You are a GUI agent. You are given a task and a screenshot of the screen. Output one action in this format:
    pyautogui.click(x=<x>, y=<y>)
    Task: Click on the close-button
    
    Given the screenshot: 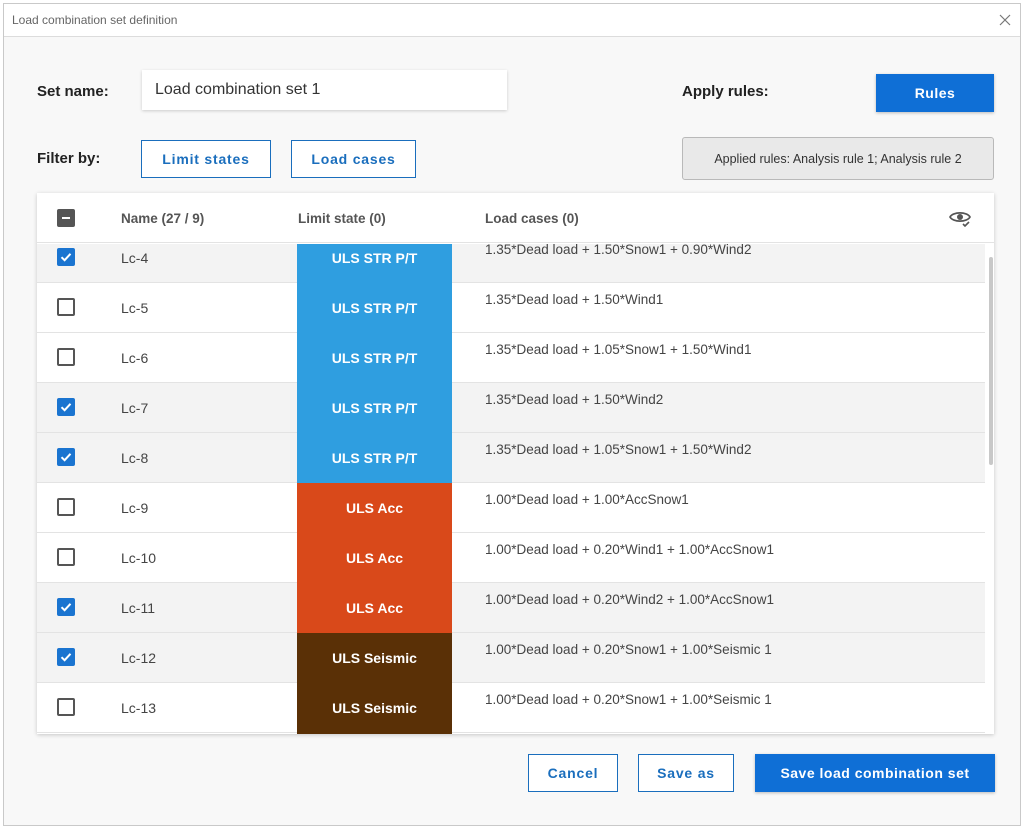 What is the action you would take?
    pyautogui.click(x=1005, y=20)
    